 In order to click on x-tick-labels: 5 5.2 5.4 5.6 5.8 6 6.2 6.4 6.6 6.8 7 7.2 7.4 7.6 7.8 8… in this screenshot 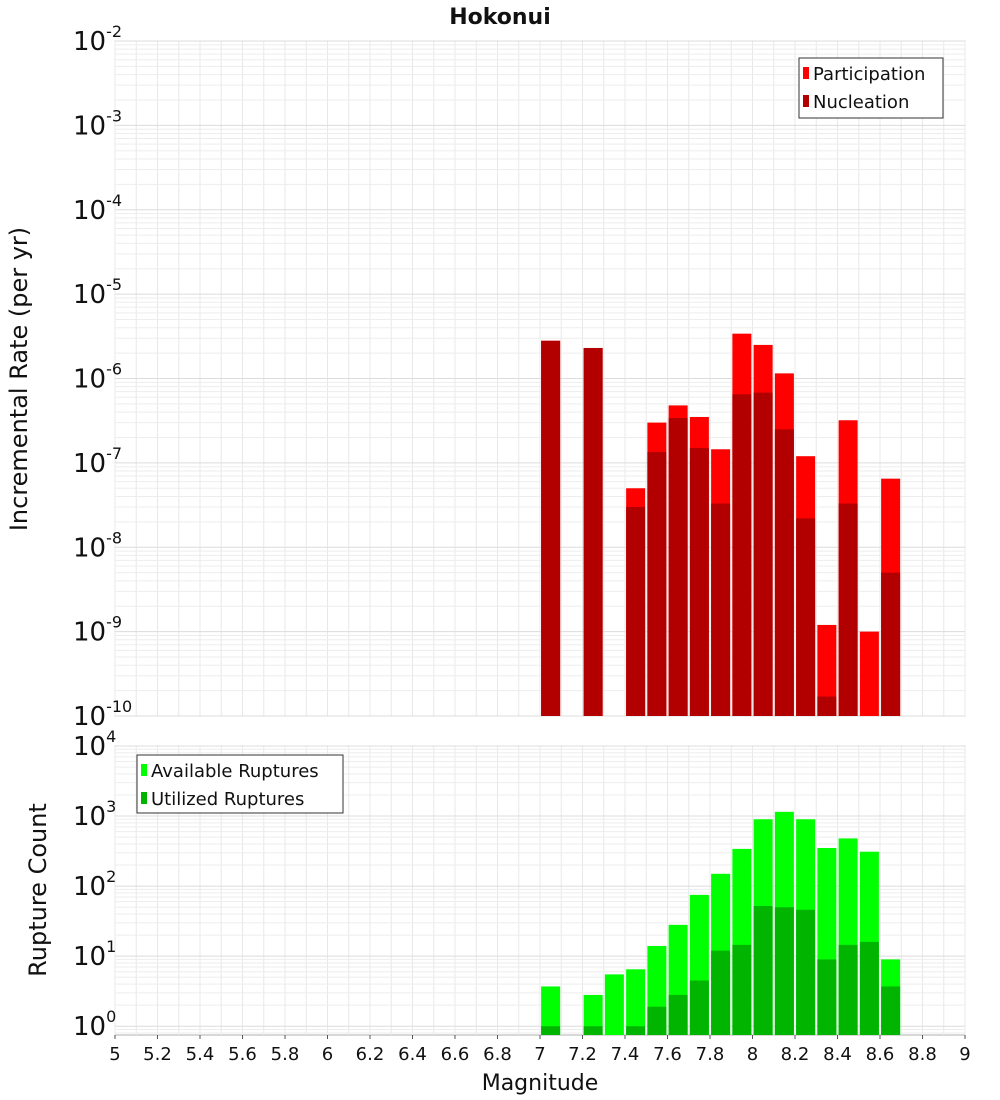, I will do `click(540, 1050)`.